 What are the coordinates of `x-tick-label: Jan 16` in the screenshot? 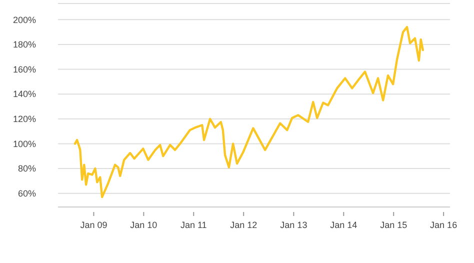 It's located at (444, 225).